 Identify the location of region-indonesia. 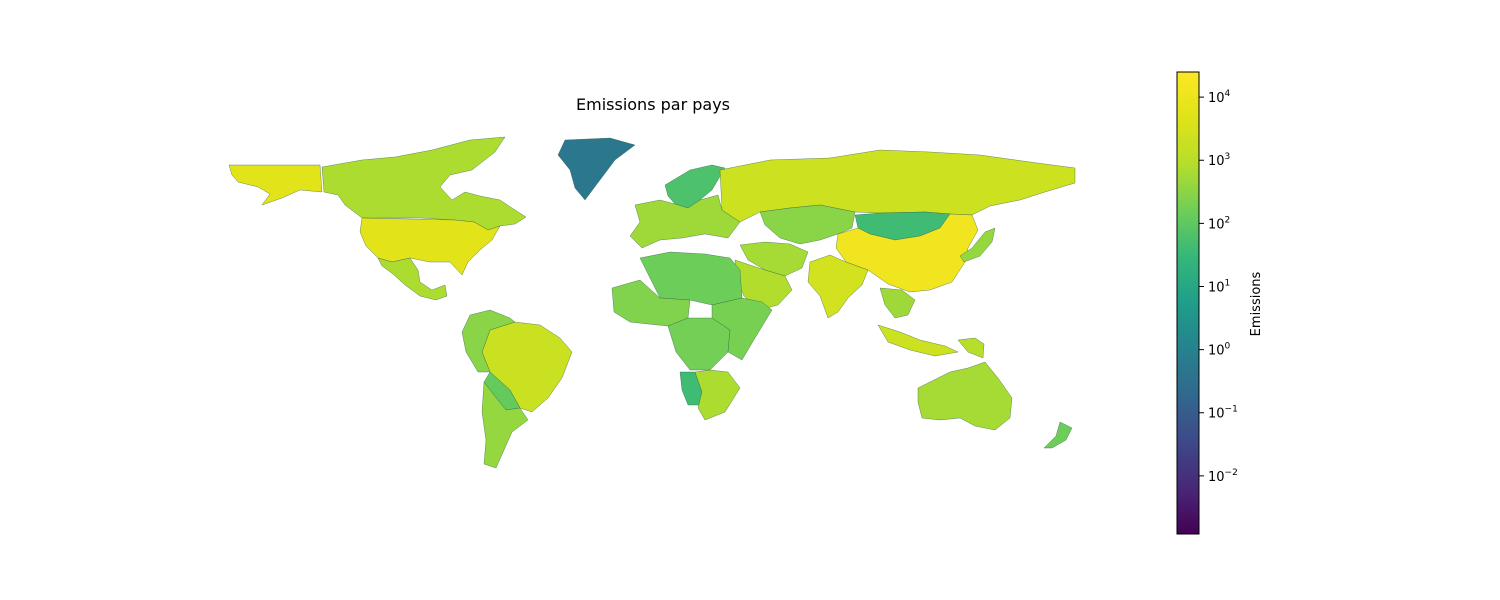
(918, 340).